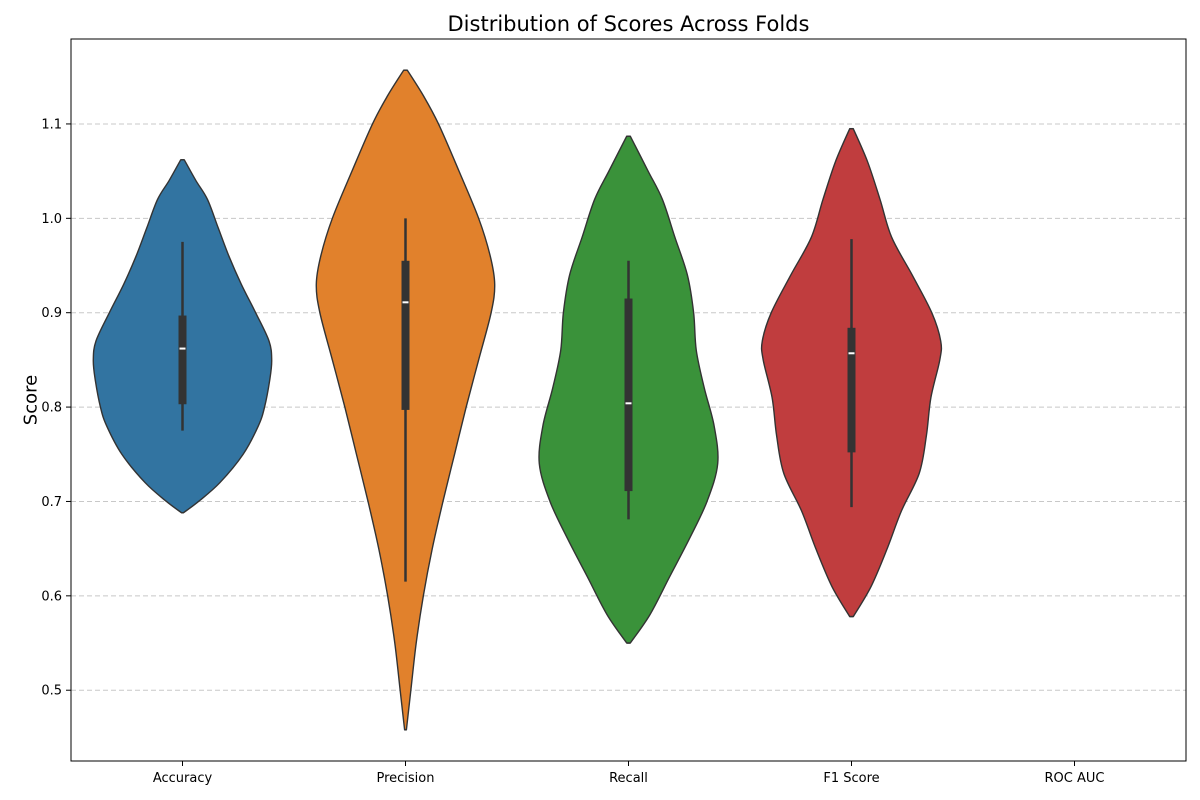 This screenshot has width=1200, height=800. What do you see at coordinates (1075, 778) in the screenshot?
I see `x-tick-label: ROC AUC` at bounding box center [1075, 778].